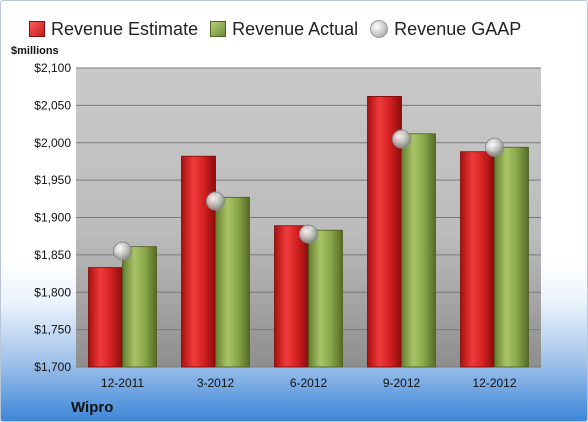 The image size is (588, 422). Describe the element at coordinates (52, 367) in the screenshot. I see `y-tick-label: $1,700` at that location.